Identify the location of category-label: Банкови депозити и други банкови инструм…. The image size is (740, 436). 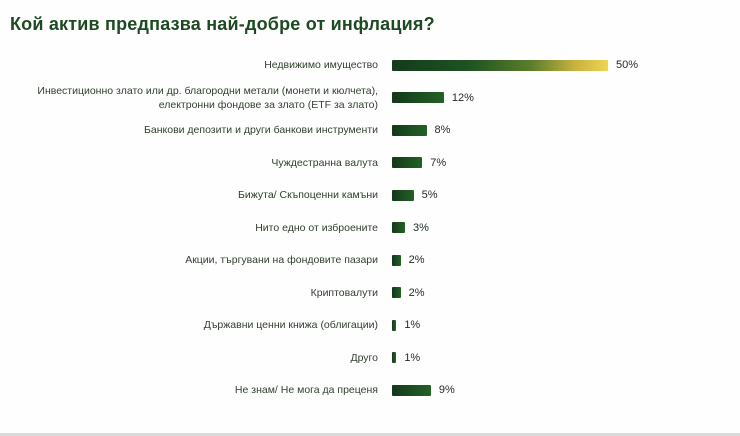
(260, 130).